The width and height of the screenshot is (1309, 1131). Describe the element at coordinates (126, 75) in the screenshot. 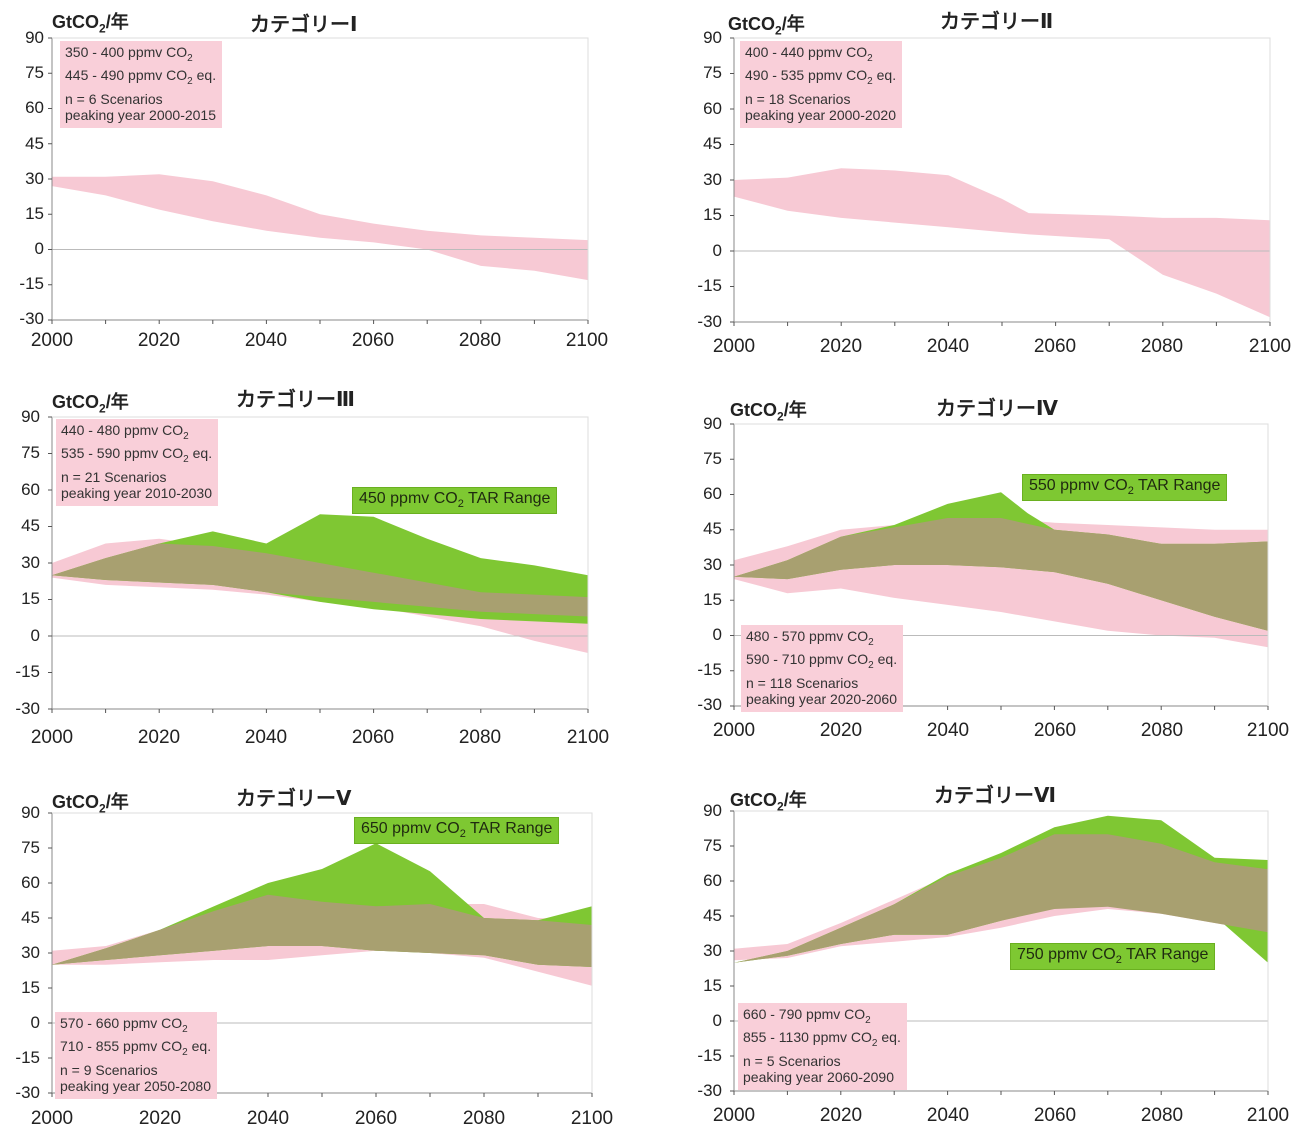

I see `concentration-co2-eq: 445 - 490 ppmv CO` at that location.